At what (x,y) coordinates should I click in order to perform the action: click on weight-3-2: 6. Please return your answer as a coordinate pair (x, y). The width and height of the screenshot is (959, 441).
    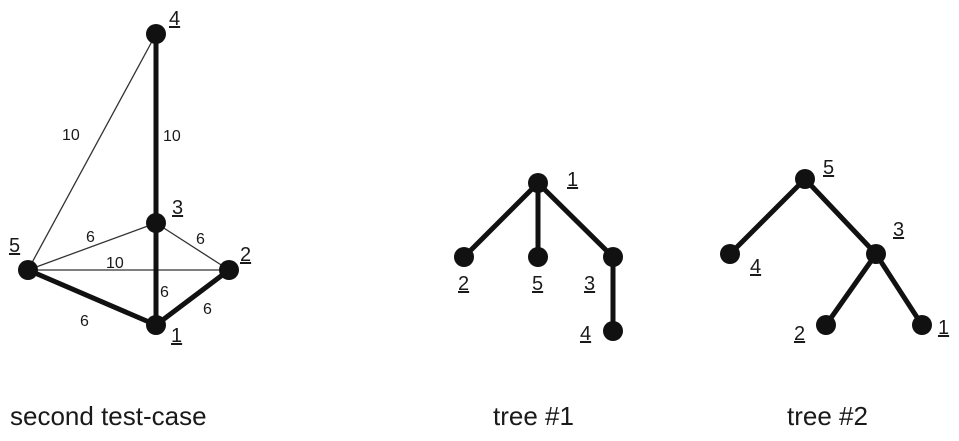
    Looking at the image, I should click on (200, 239).